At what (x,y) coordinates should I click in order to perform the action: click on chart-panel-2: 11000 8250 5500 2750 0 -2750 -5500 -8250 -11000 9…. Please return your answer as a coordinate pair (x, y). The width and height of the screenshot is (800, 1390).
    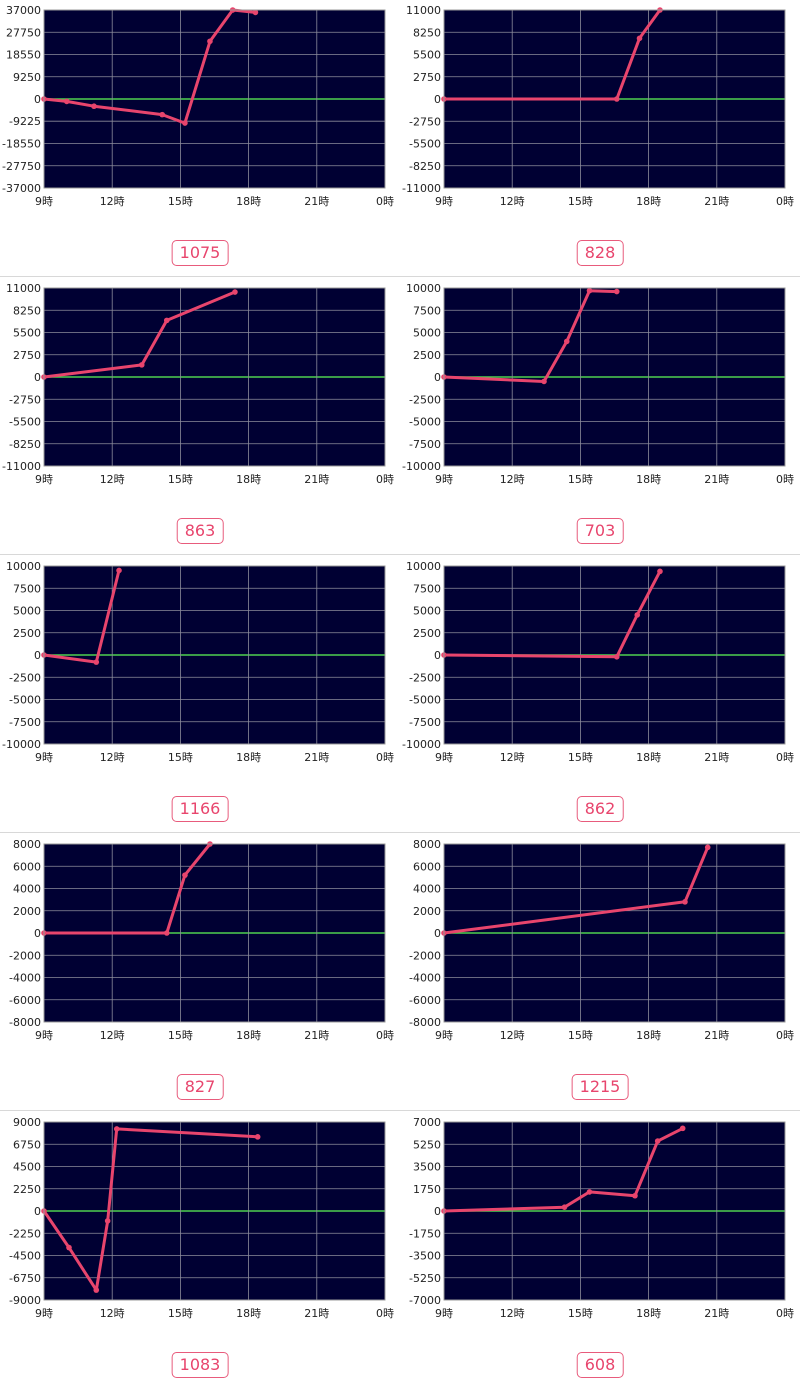
    Looking at the image, I should click on (600, 139).